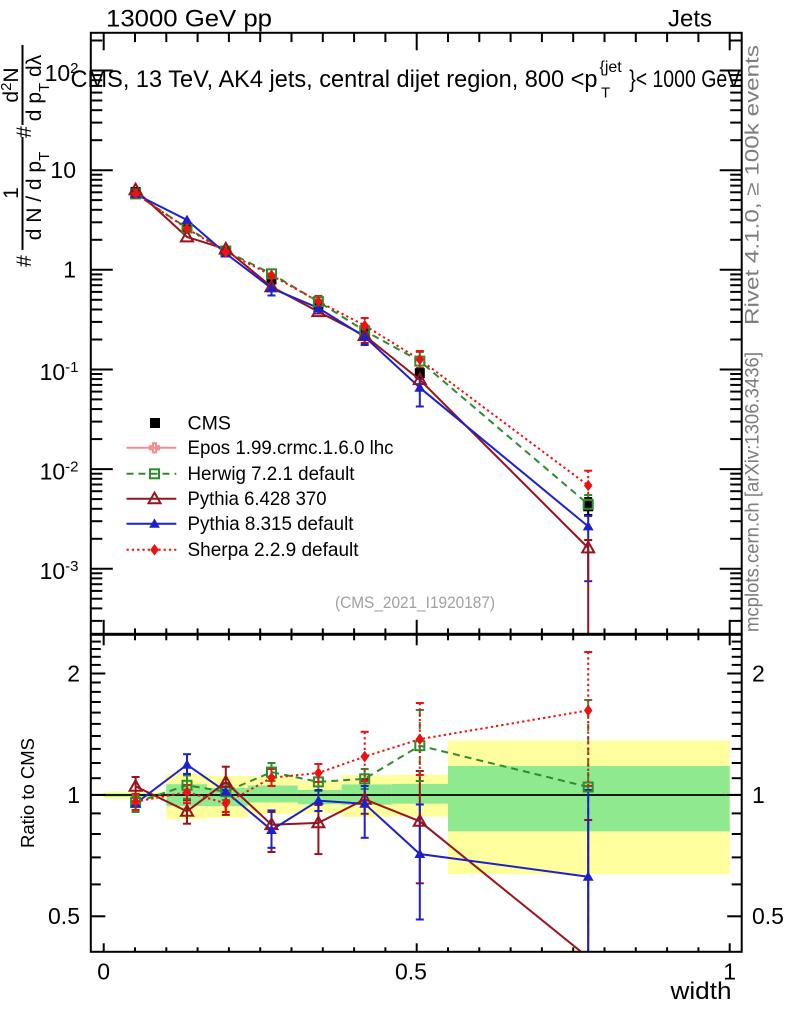  I want to click on svg-text: {jet, so click(611, 67).